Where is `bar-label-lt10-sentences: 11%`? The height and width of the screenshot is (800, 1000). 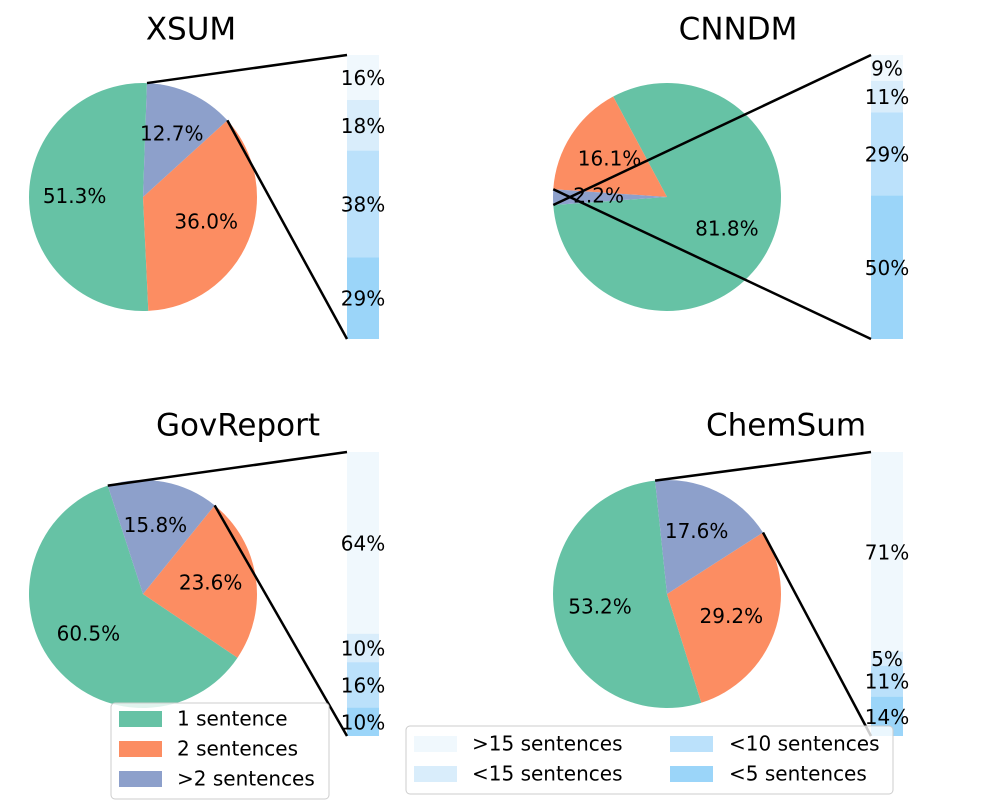 bar-label-lt10-sentences: 11% is located at coordinates (887, 682).